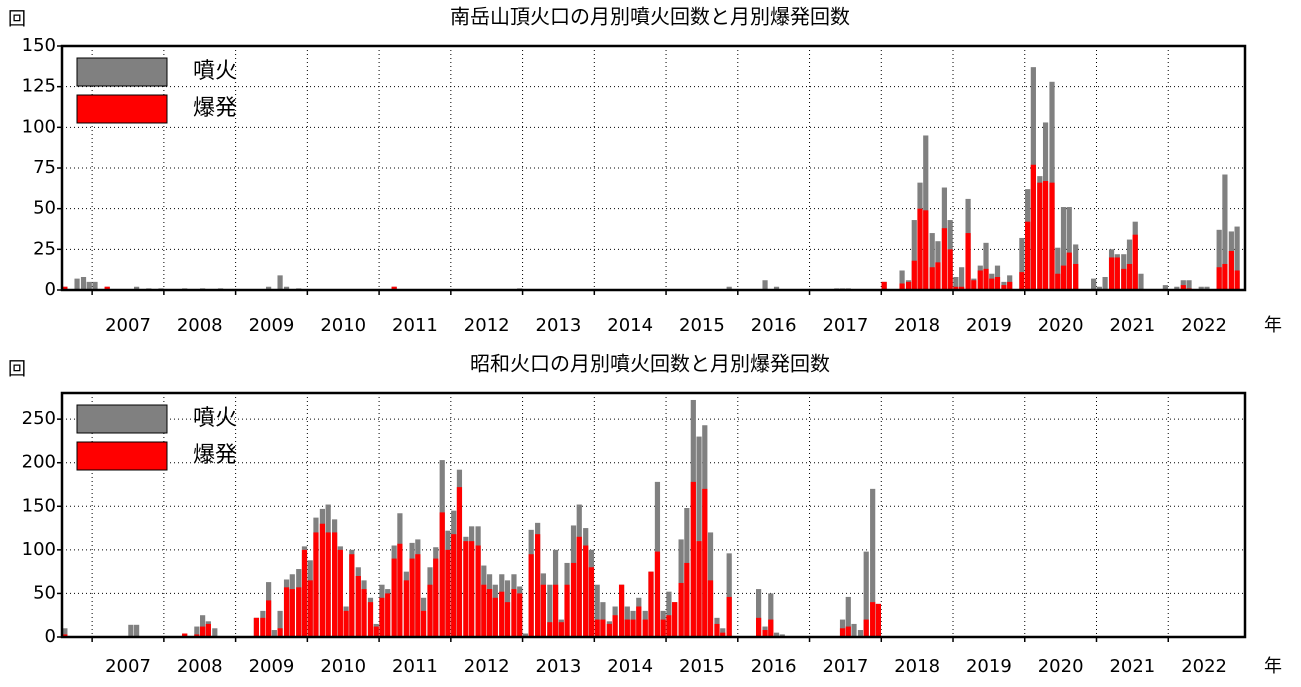 The width and height of the screenshot is (1301, 687). I want to click on x-tick-label: 2009, so click(272, 325).